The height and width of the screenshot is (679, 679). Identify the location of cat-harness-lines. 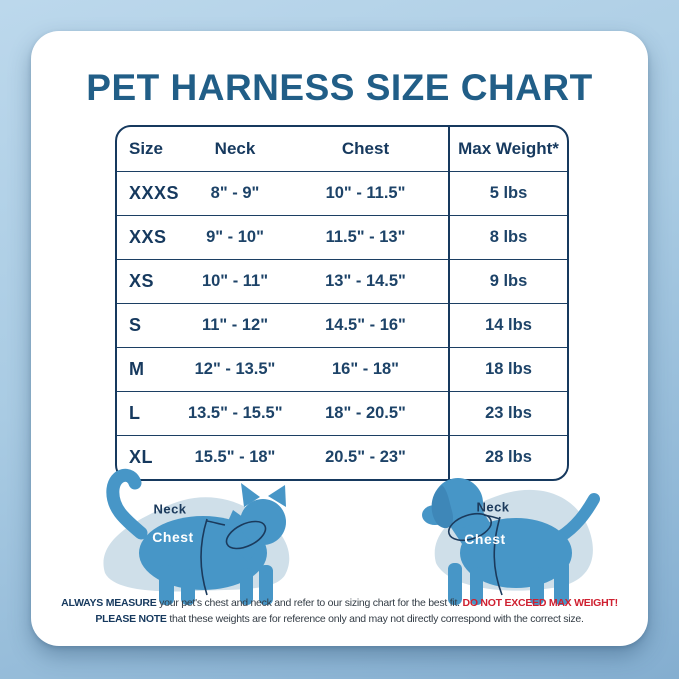
(233, 557).